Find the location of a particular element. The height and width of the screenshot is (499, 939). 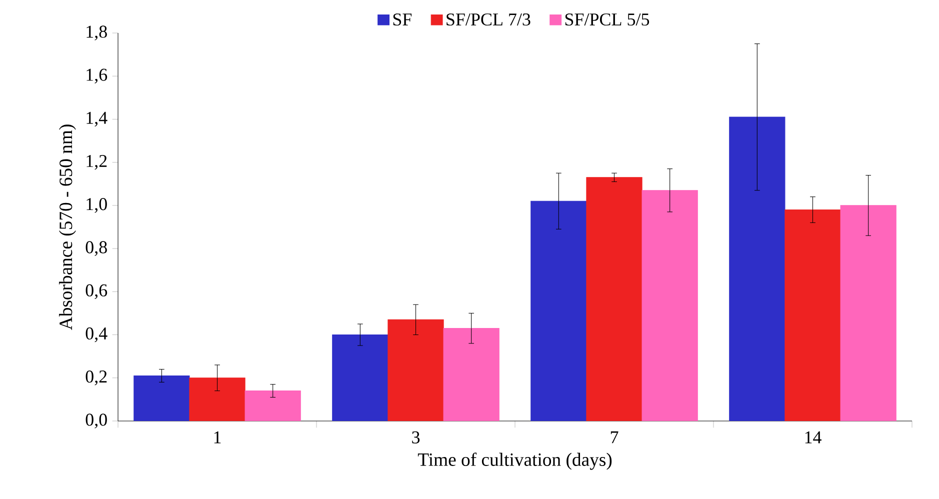

y-tick-label: 1,6 is located at coordinates (97, 76).